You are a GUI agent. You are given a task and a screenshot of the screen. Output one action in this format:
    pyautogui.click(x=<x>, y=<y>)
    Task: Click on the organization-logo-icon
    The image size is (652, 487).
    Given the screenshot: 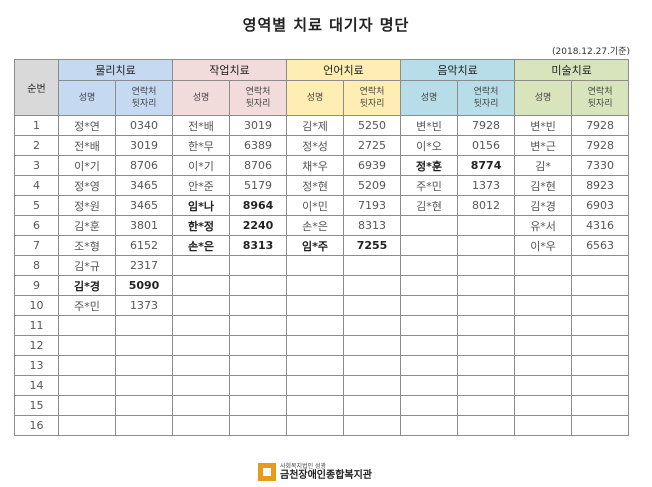 What is the action you would take?
    pyautogui.click(x=267, y=472)
    